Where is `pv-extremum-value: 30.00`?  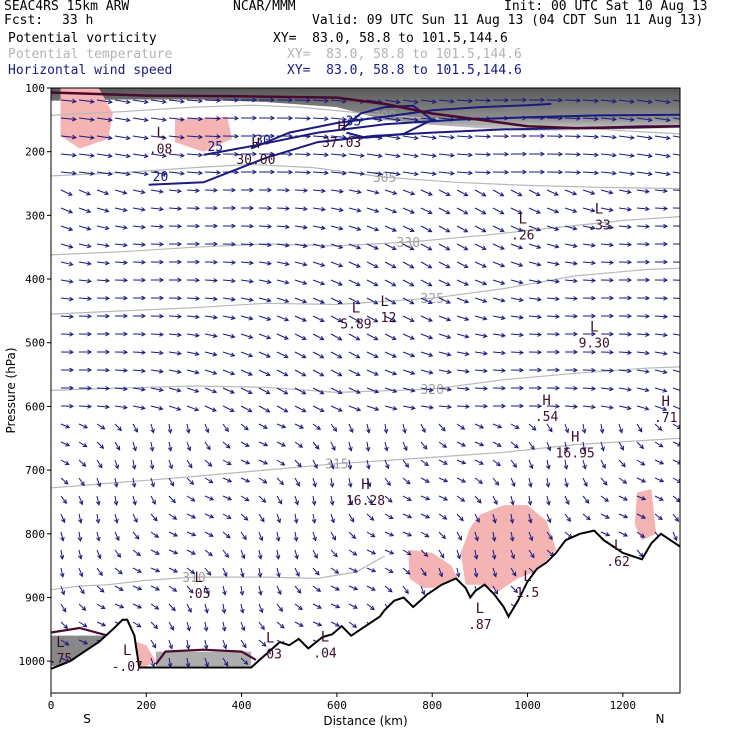 pv-extremum-value: 30.00 is located at coordinates (255, 160).